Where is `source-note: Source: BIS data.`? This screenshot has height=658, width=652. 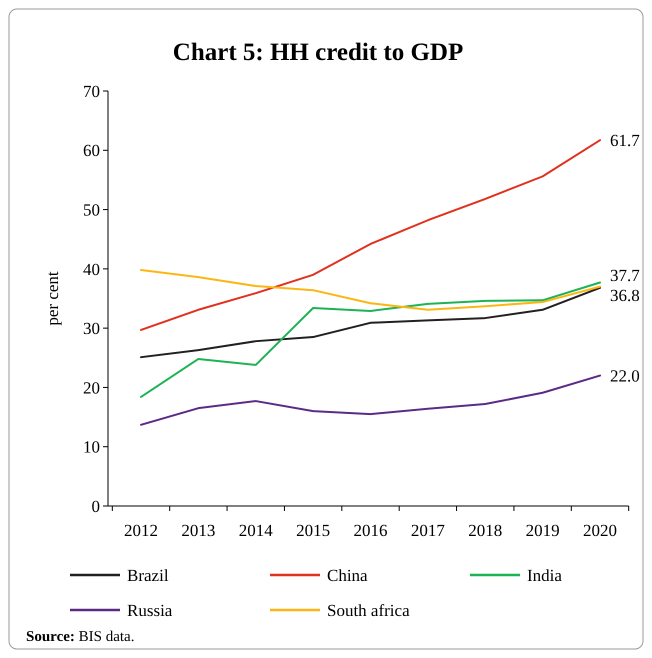 source-note: Source: BIS data. is located at coordinates (80, 637).